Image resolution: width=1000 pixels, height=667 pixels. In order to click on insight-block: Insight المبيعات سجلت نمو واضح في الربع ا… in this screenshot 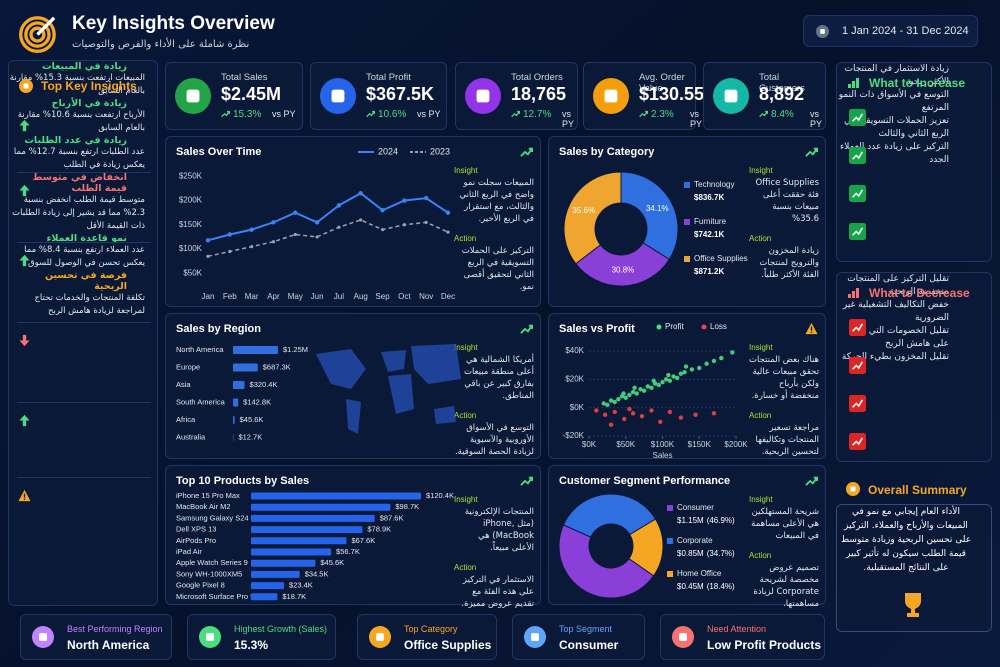, I will do `click(494, 229)`.